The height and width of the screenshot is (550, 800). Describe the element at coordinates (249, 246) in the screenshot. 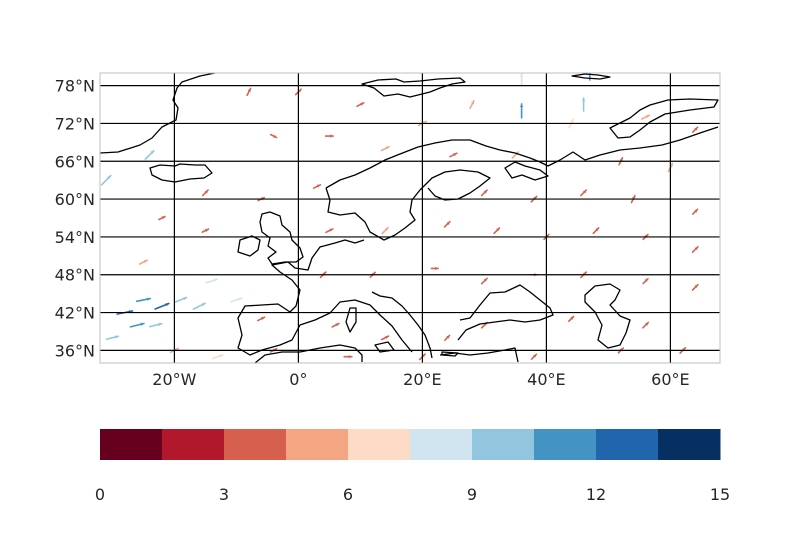

I see `coastline-ireland` at that location.